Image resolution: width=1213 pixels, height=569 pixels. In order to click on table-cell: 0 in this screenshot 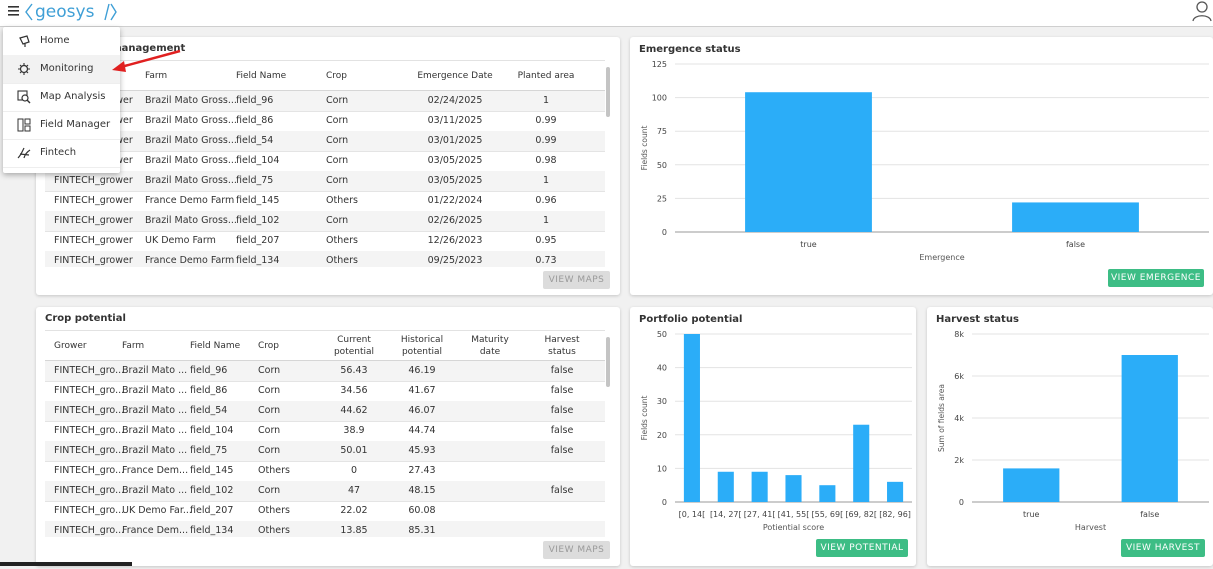, I will do `click(354, 470)`.